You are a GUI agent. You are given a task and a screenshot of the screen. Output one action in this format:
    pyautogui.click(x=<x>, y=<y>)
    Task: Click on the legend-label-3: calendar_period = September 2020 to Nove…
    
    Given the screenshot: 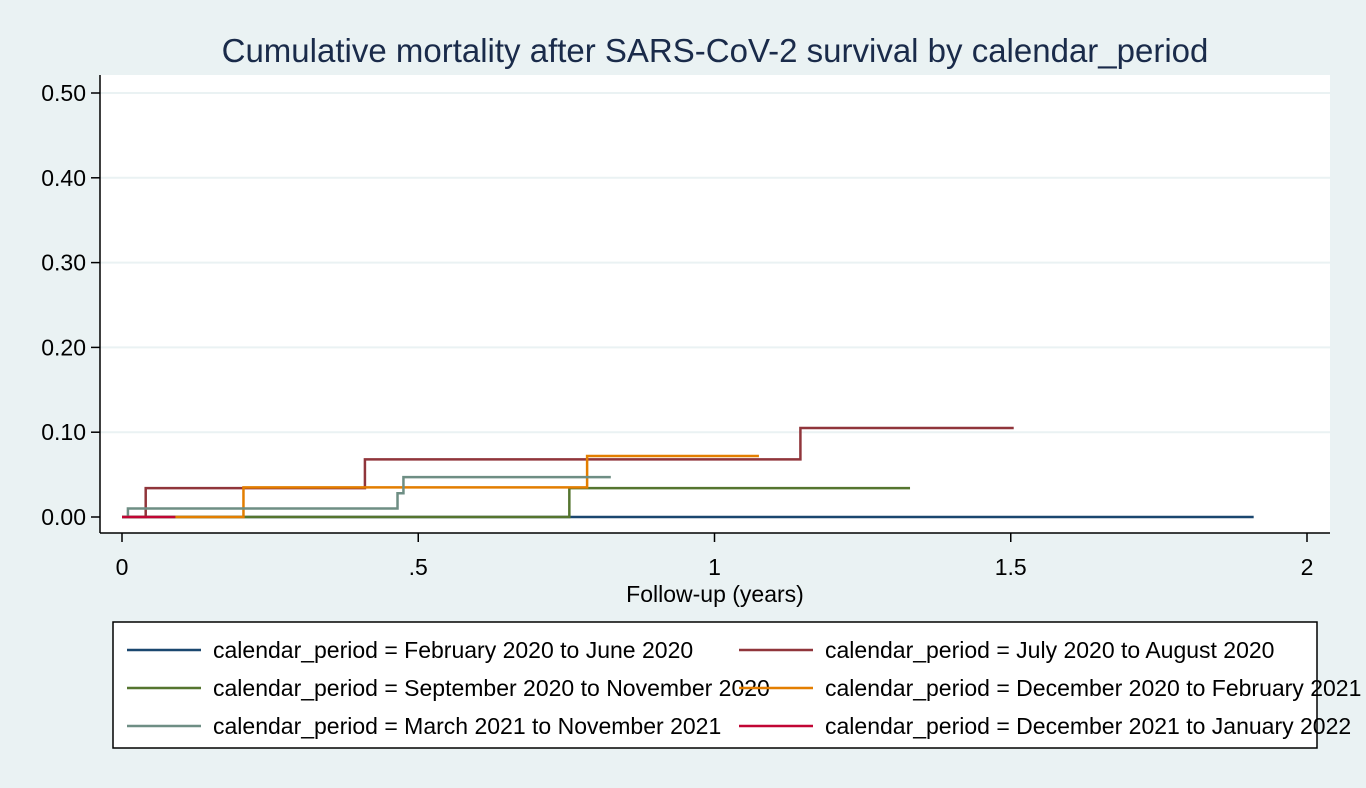 What is the action you would take?
    pyautogui.click(x=491, y=688)
    